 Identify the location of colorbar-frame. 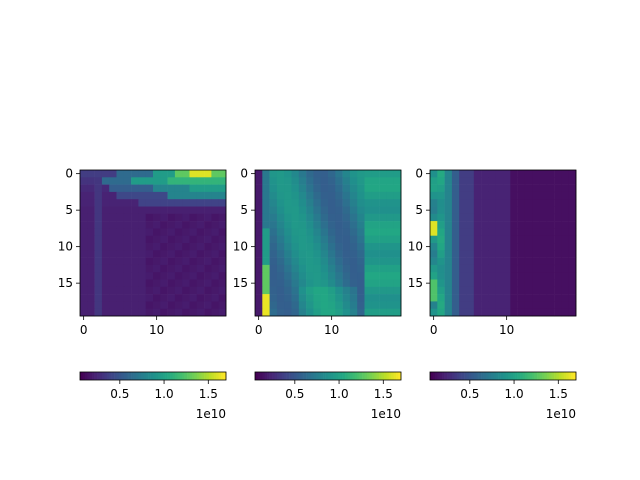
(328, 376).